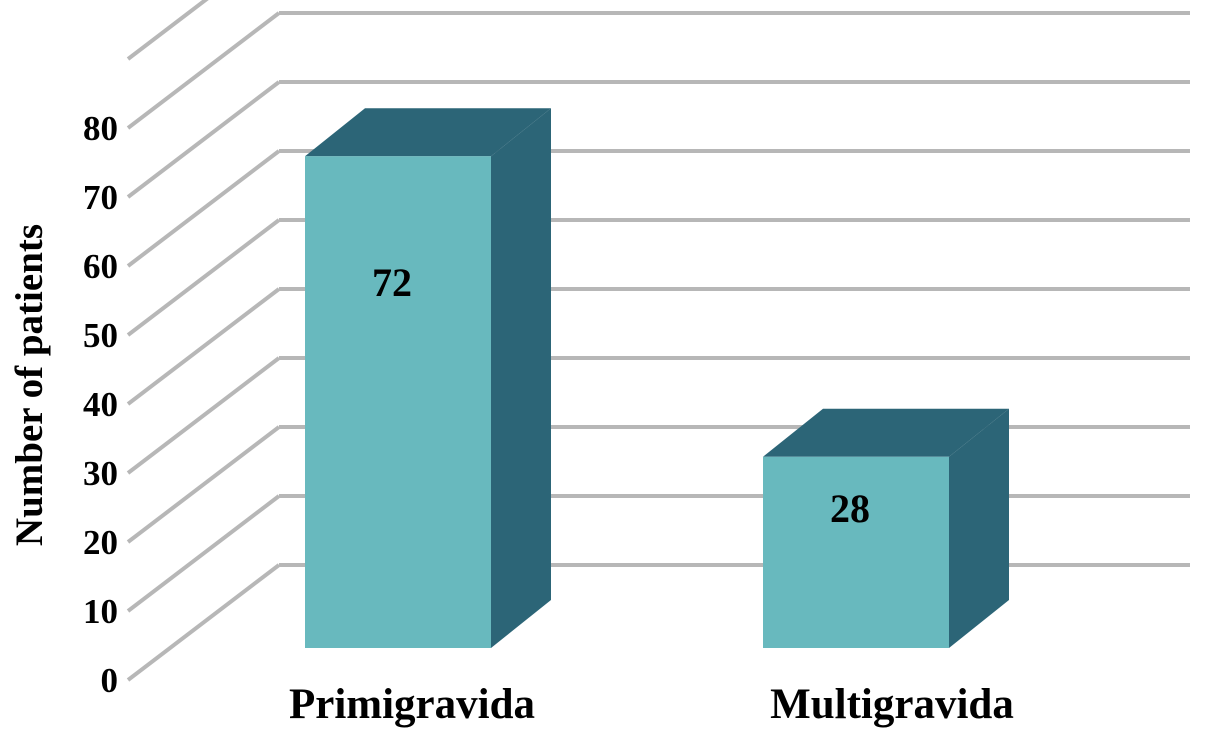 The height and width of the screenshot is (738, 1205). Describe the element at coordinates (412, 704) in the screenshot. I see `x-category-label: Primigravida` at that location.